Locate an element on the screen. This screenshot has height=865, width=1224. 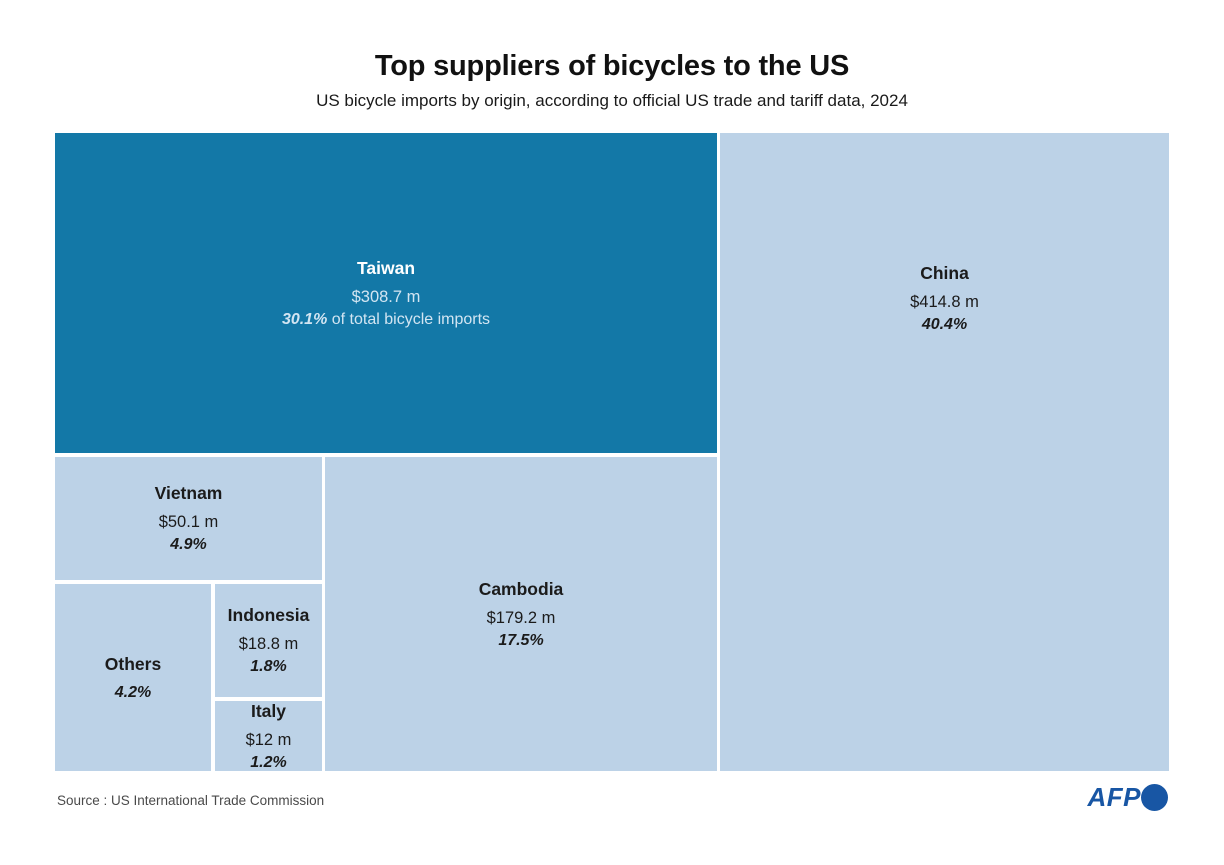
afp-logo: AFP is located at coordinates (1127, 797).